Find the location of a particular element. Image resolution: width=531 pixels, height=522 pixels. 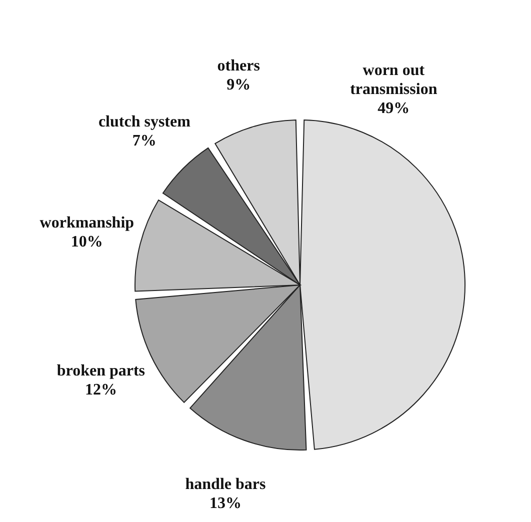

data-label: 9% is located at coordinates (238, 85).